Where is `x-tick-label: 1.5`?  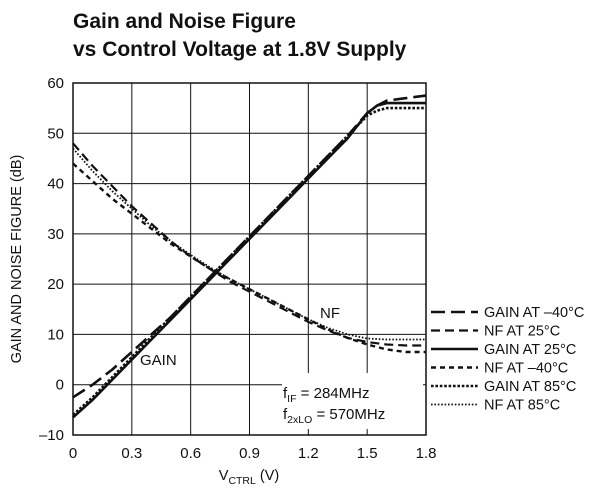
x-tick-label: 1.5 is located at coordinates (367, 453).